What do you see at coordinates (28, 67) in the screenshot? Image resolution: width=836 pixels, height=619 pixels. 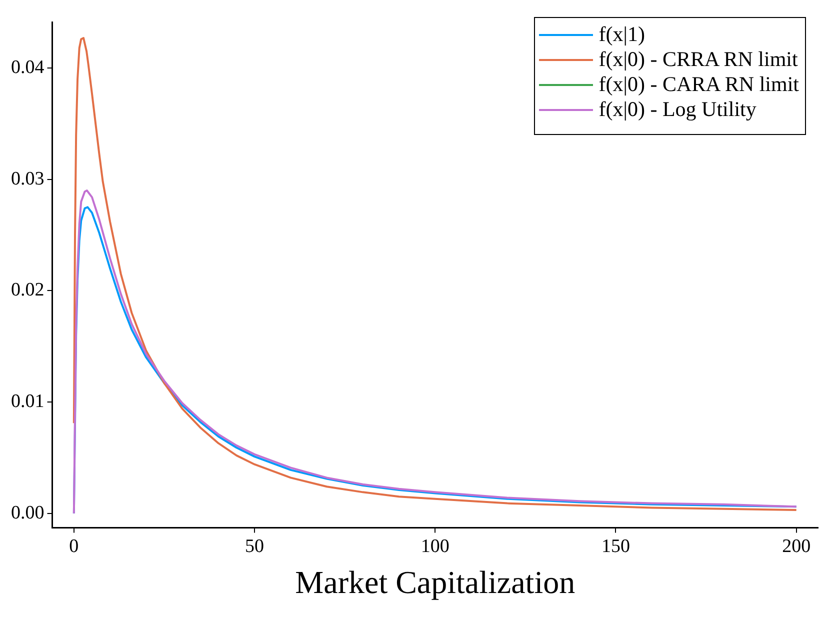 I see `y-tick-label: 0.04` at bounding box center [28, 67].